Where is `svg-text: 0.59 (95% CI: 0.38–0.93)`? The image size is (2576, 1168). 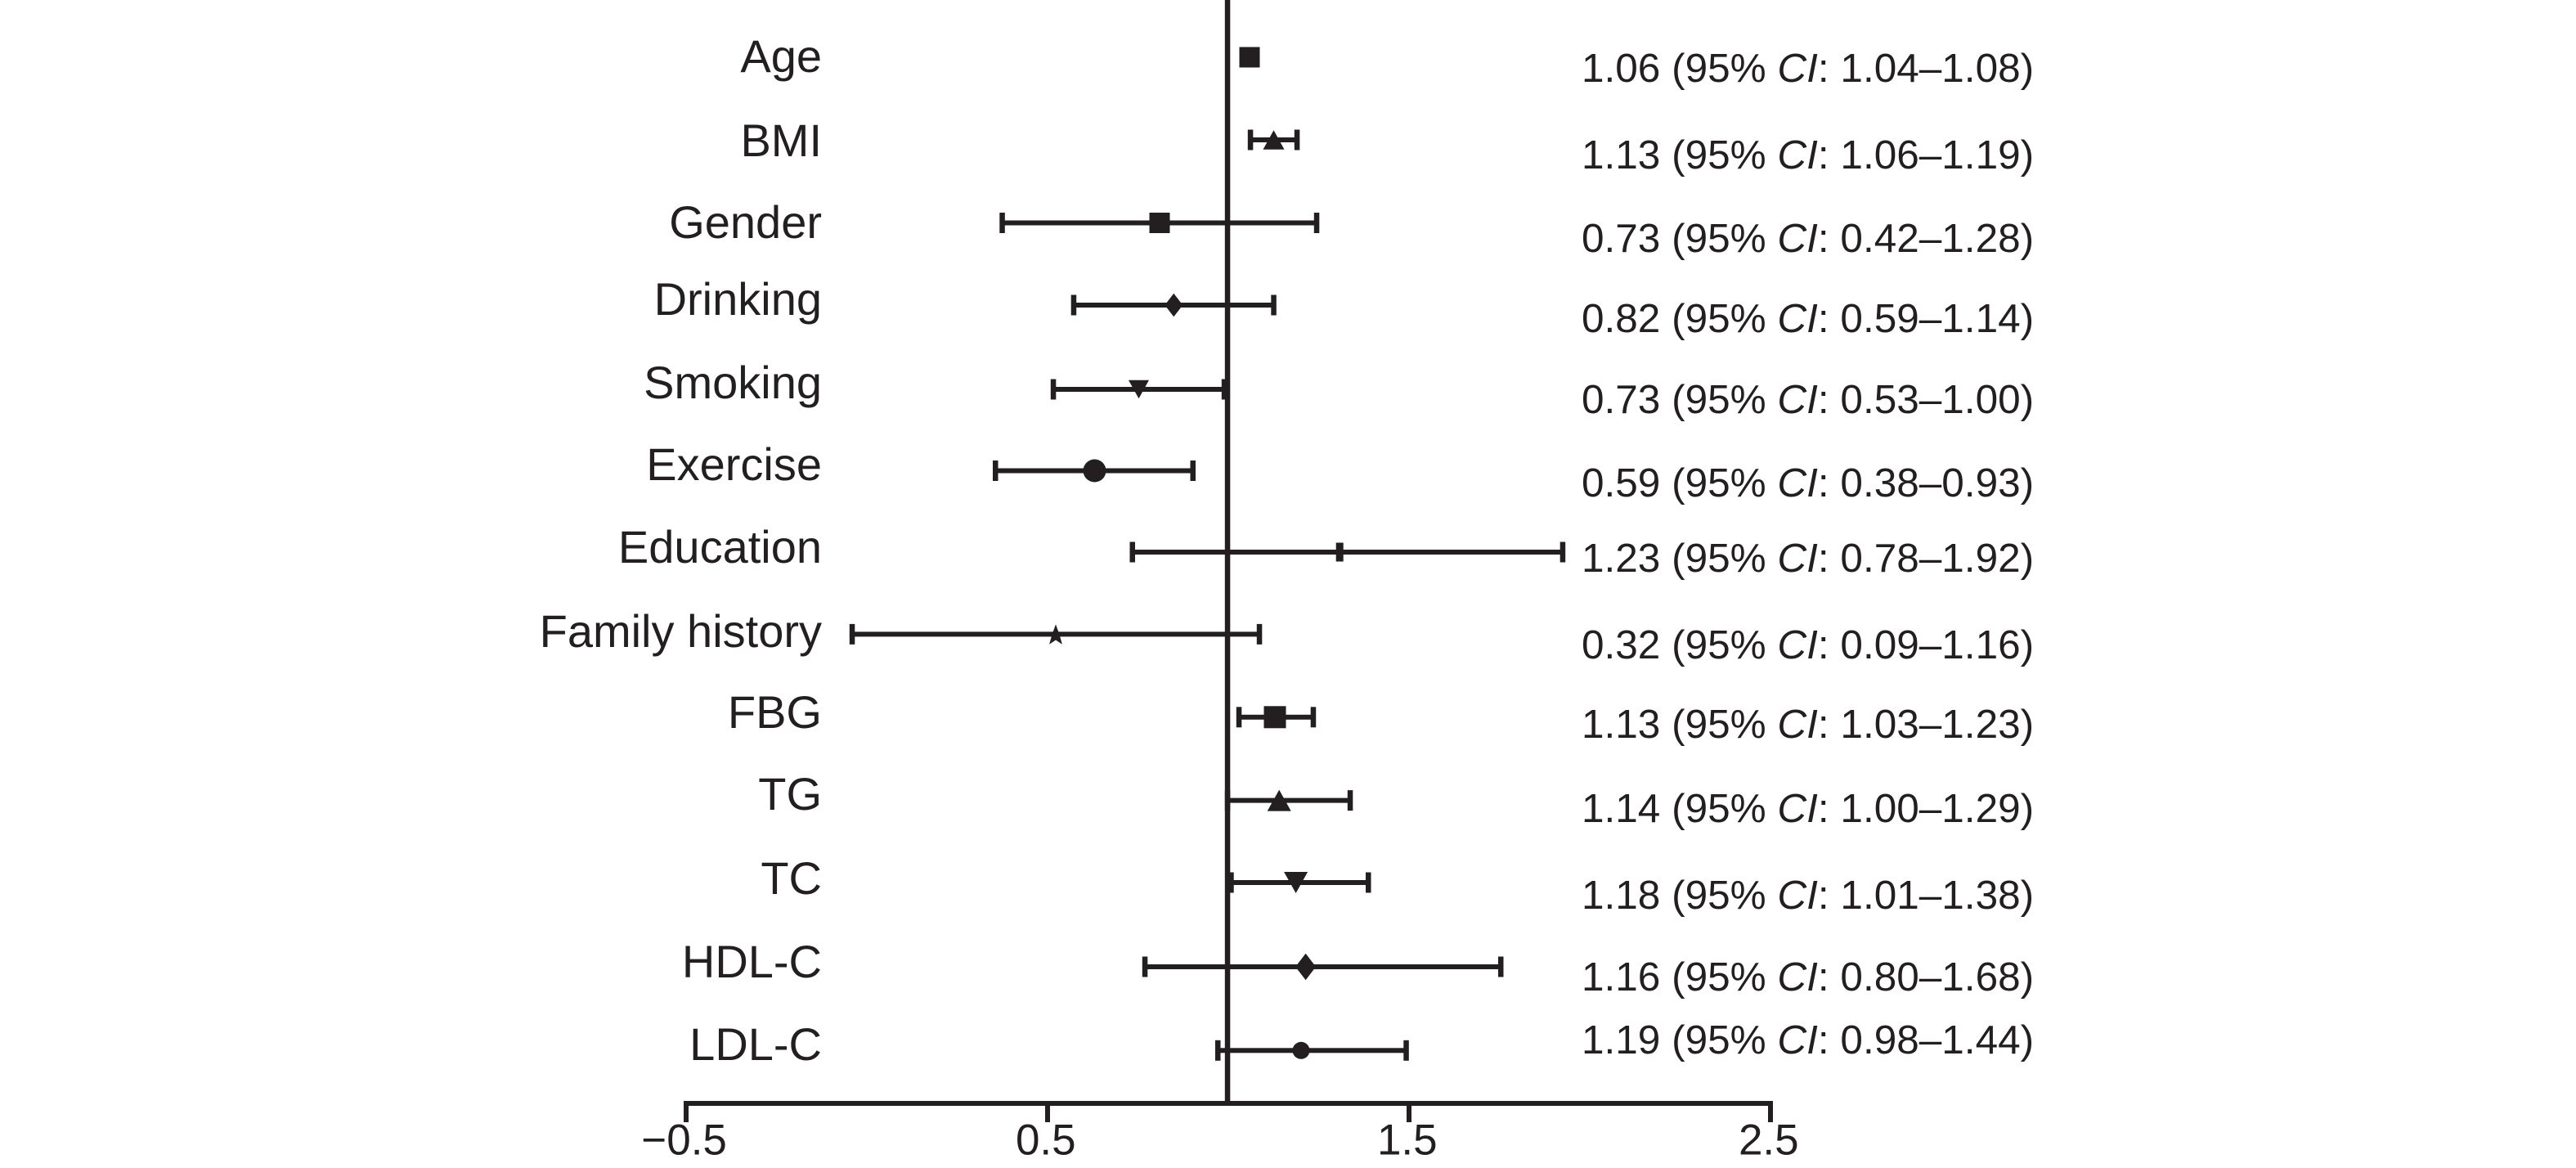 svg-text: 0.59 (95% CI: 0.38–0.93) is located at coordinates (1808, 482).